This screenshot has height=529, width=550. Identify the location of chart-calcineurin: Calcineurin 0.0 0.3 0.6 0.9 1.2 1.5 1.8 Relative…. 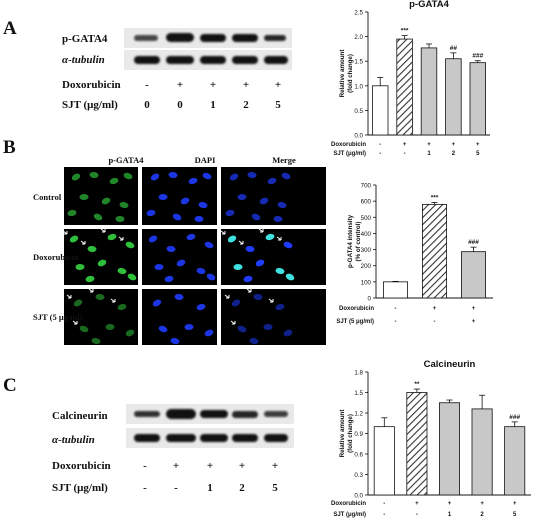
(431, 439).